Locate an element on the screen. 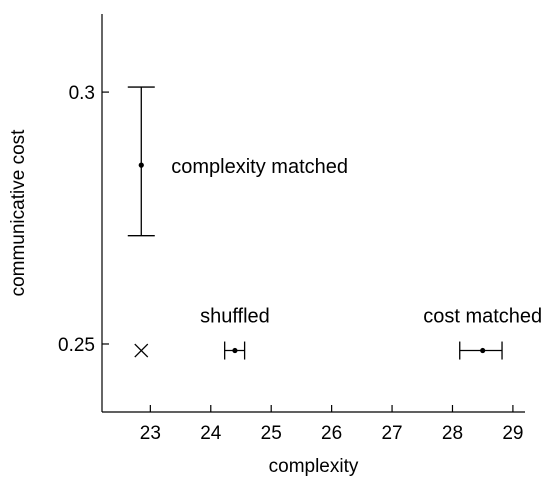 This screenshot has width=552, height=484. y-tick-label: 0.3 is located at coordinates (82, 93).